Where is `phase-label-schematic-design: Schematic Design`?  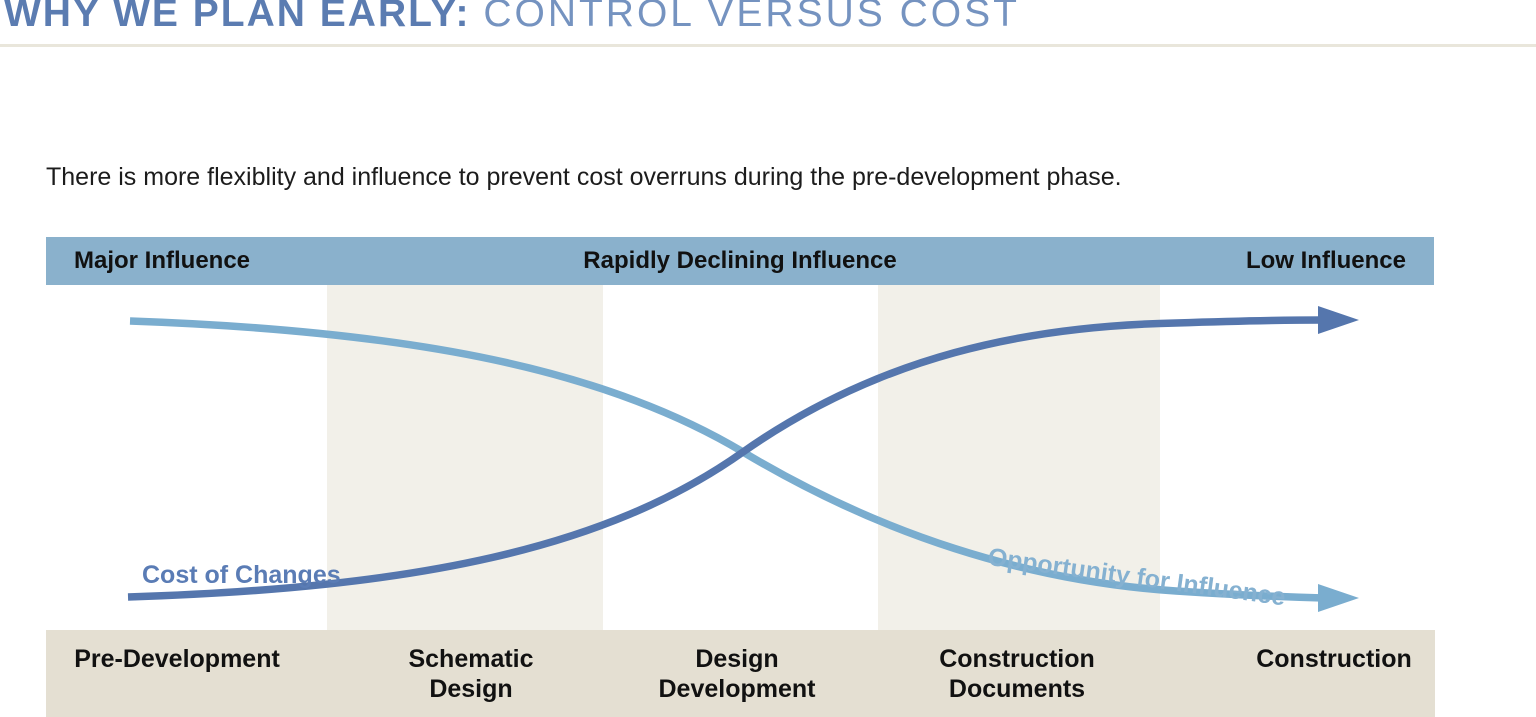 phase-label-schematic-design: Schematic Design is located at coordinates (471, 674).